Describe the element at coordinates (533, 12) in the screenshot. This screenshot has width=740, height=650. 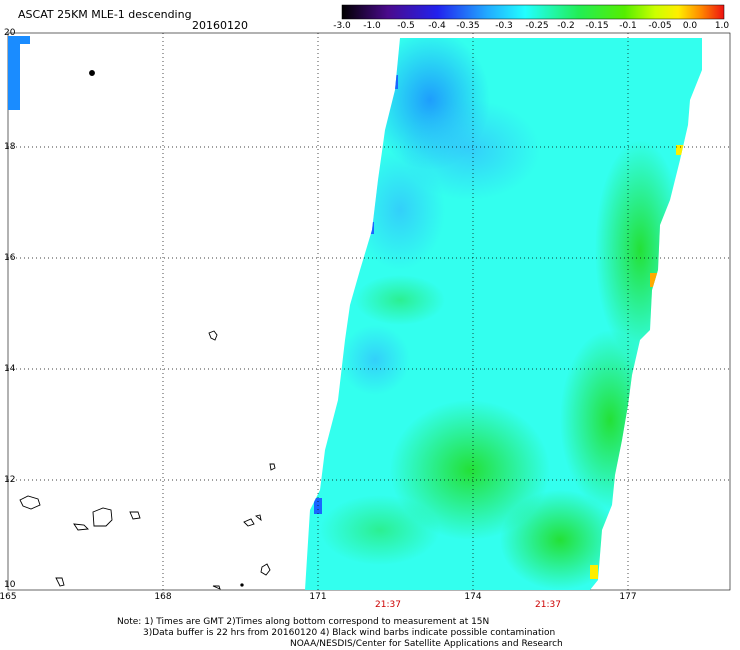
I see `colorbar` at that location.